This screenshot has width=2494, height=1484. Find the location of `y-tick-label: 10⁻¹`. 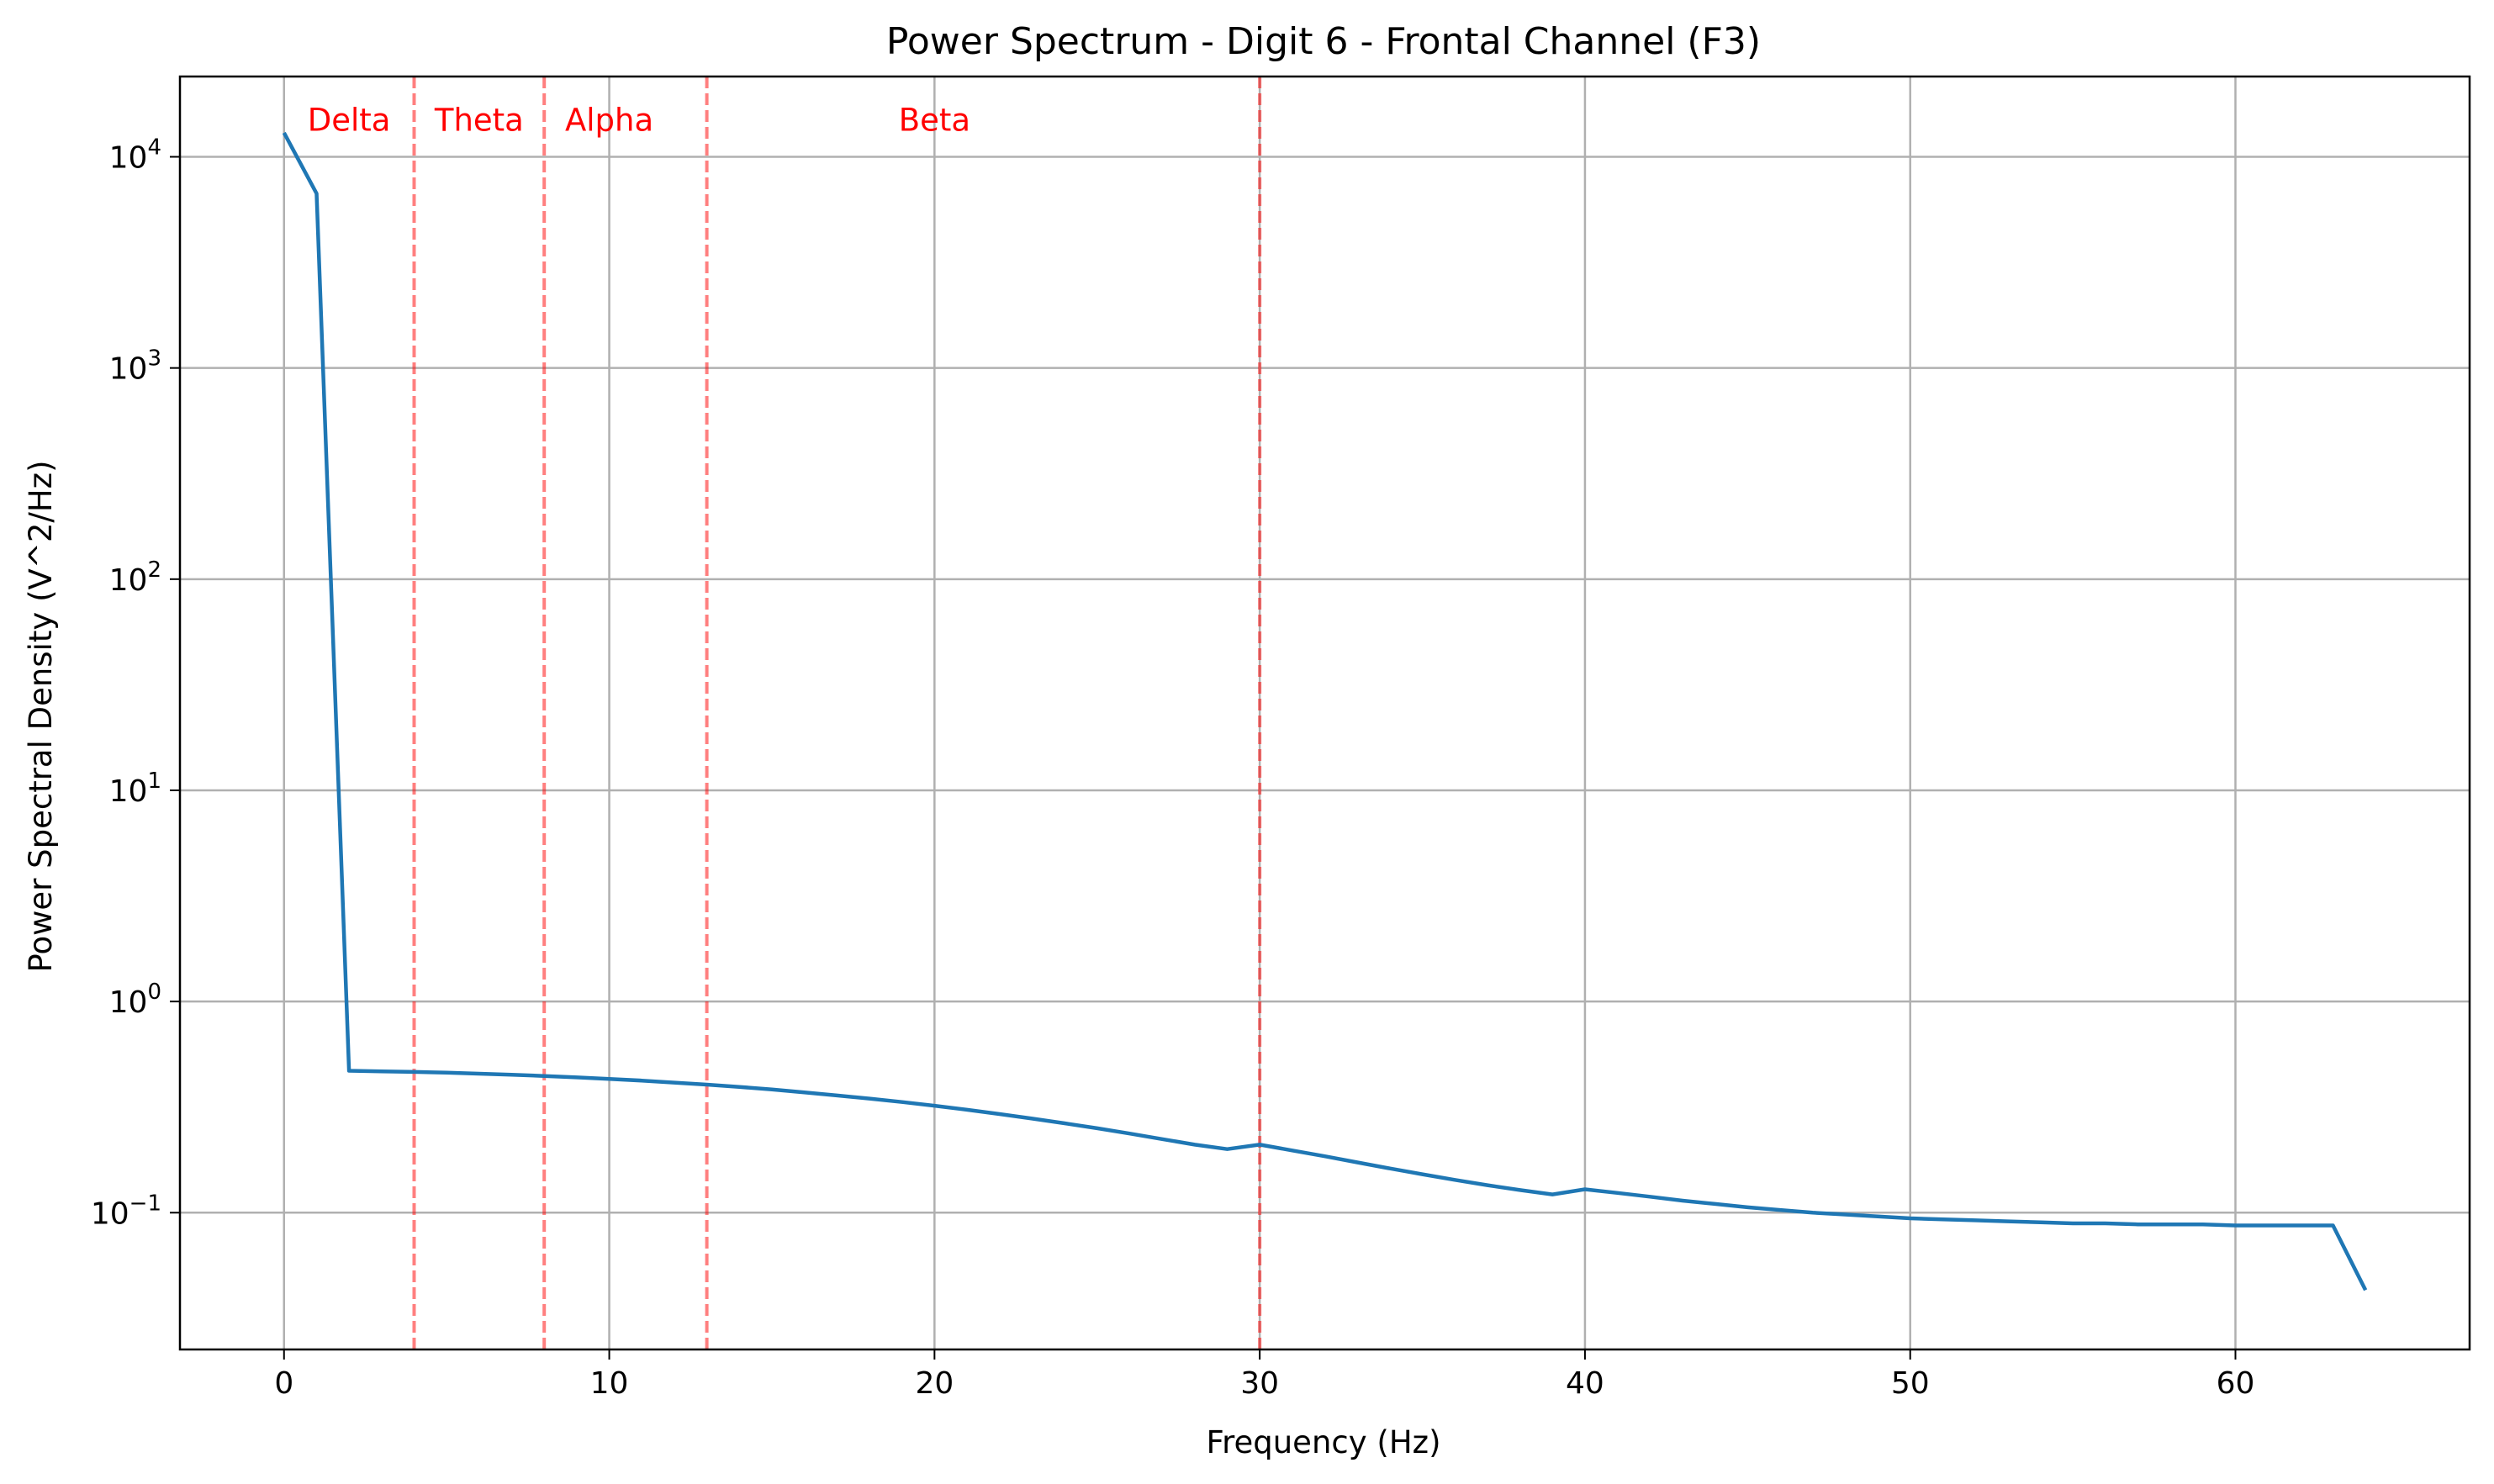

y-tick-label: 10⁻¹ is located at coordinates (126, 1211).